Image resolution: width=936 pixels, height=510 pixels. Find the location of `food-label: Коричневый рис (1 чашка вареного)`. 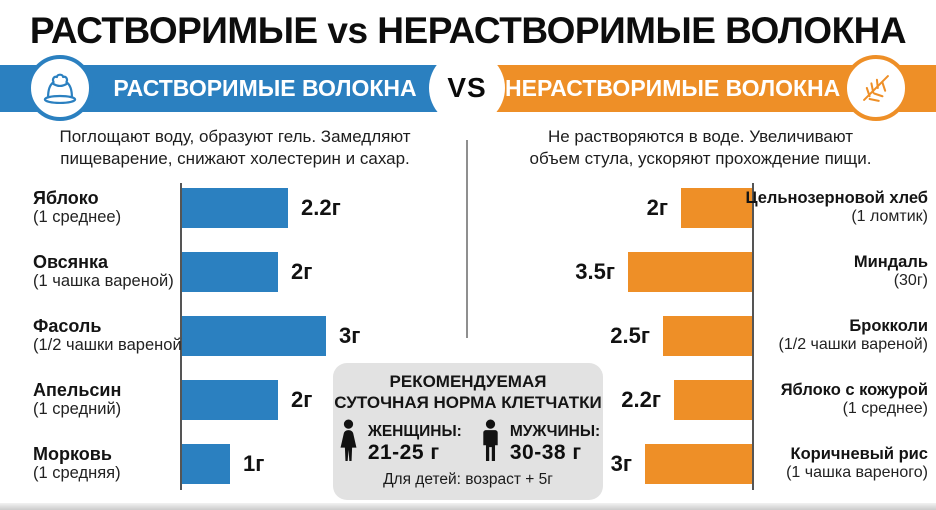

food-label: Коричневый рис (1 чашка вареного) is located at coordinates (843, 464).